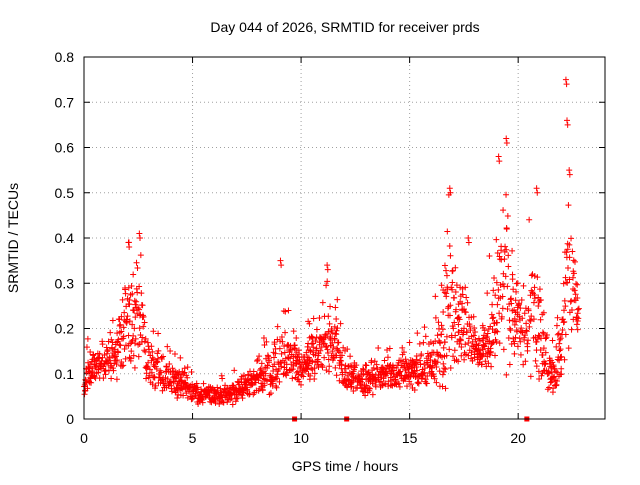 The image size is (640, 485). I want to click on y-tick-label: 0.3, so click(65, 283).